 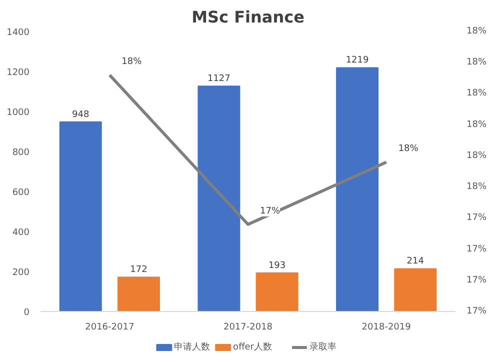 What do you see at coordinates (358, 61) in the screenshot?
I see `data-label: 1219` at bounding box center [358, 61].